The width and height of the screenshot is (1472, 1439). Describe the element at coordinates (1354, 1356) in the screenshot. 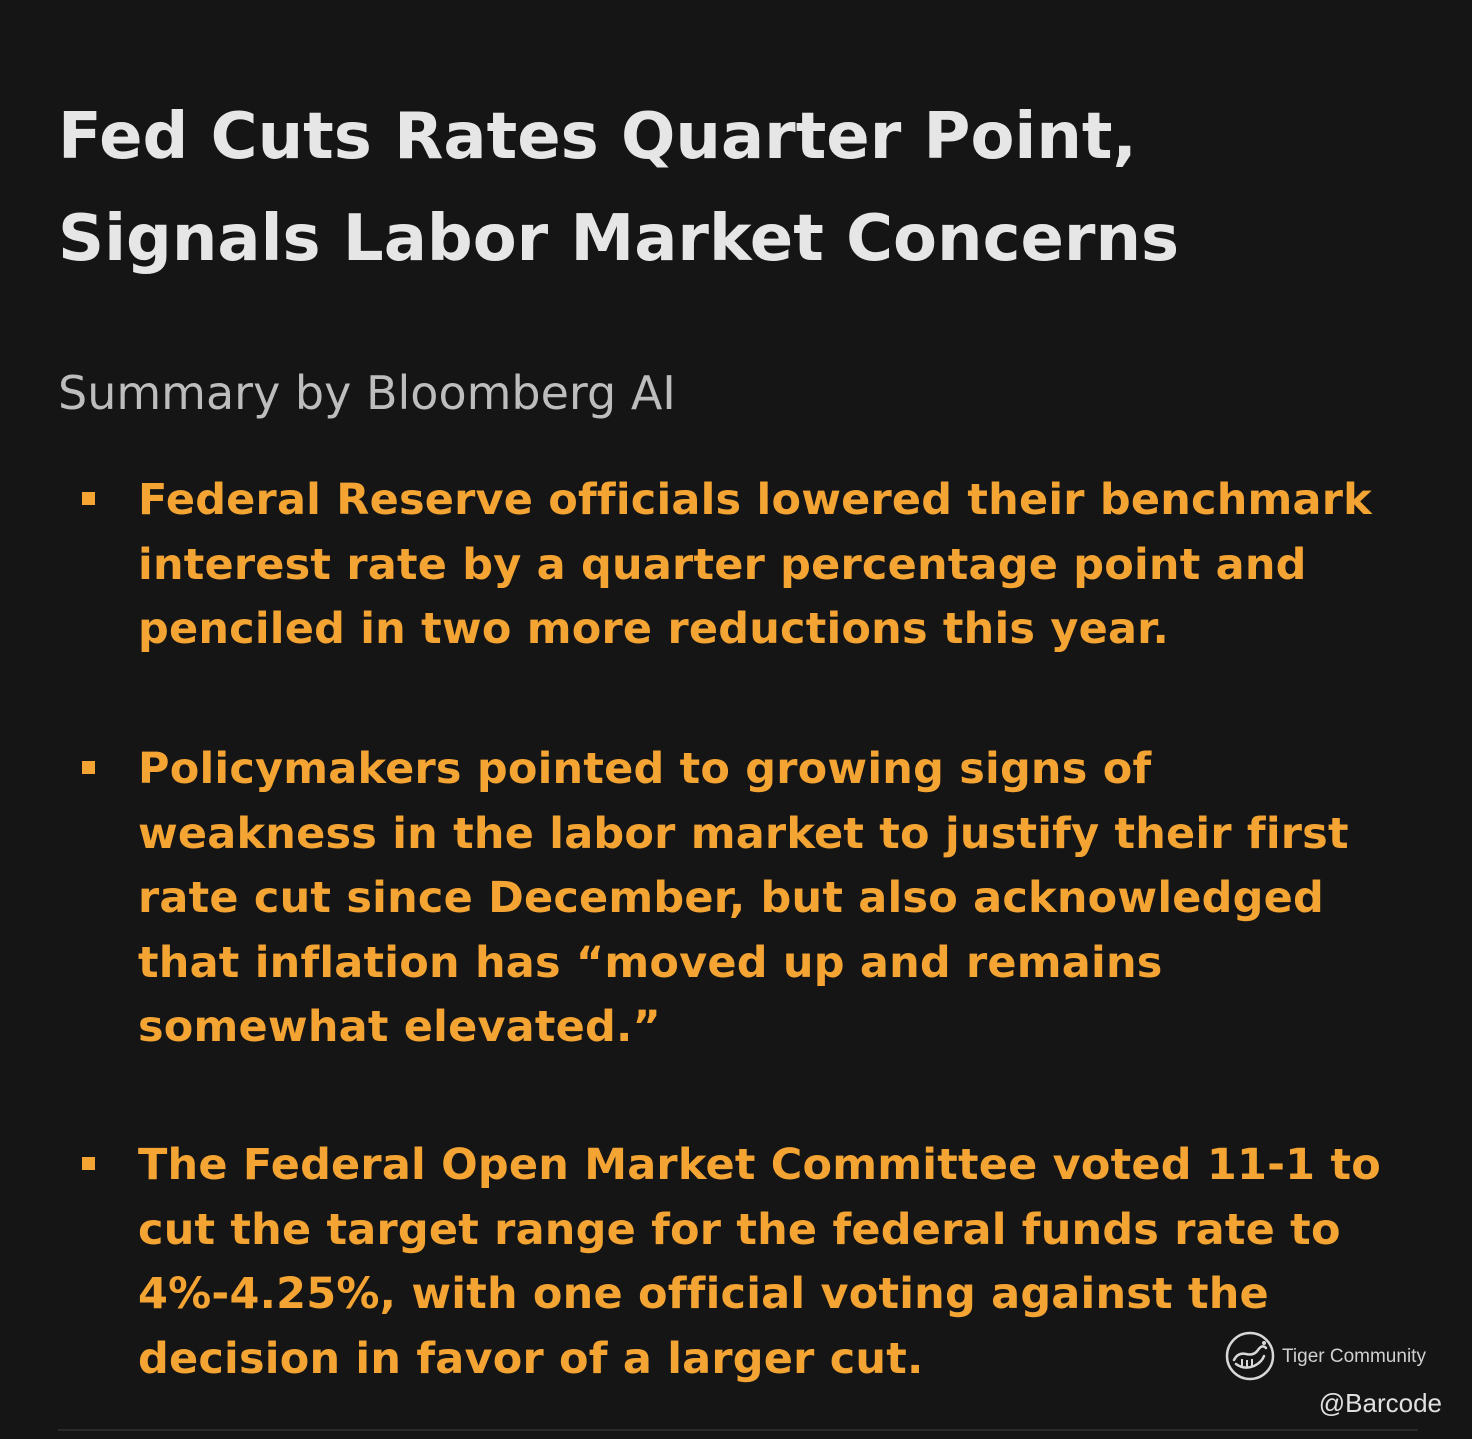

I see `watermark-community-label: Tiger Community` at that location.